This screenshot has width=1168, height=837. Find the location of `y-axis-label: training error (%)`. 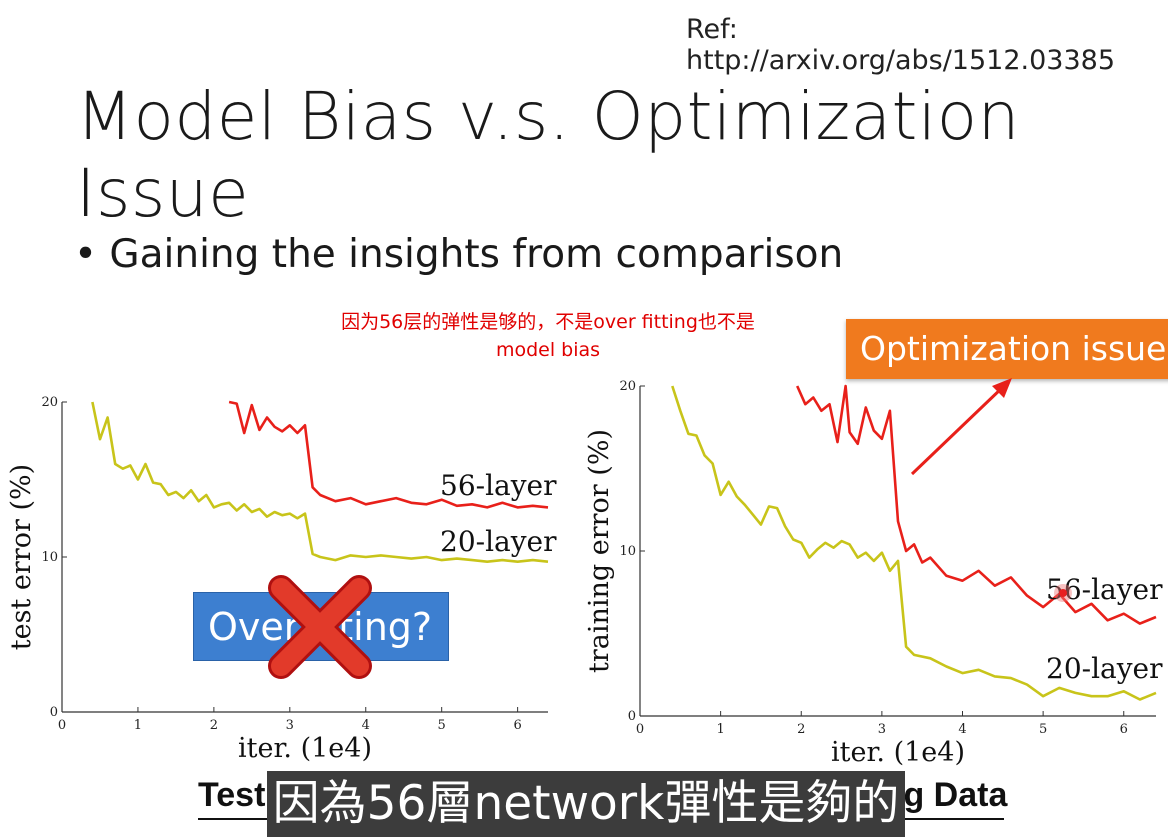

y-axis-label: training error (%) is located at coordinates (599, 551).